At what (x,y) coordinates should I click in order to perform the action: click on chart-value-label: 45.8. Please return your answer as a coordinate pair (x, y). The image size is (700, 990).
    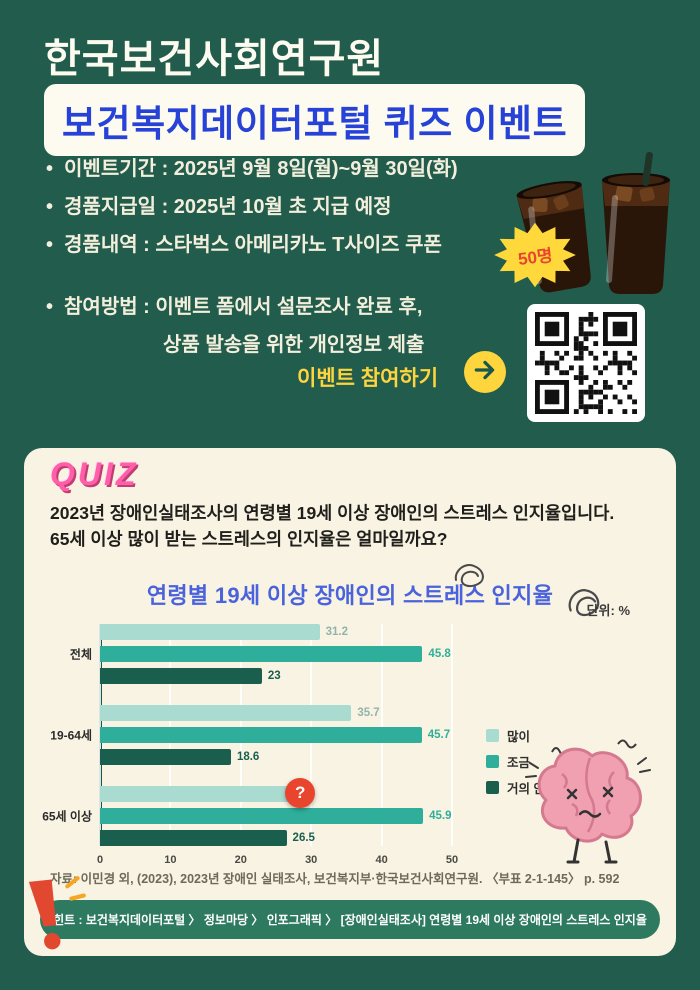
    Looking at the image, I should click on (439, 654).